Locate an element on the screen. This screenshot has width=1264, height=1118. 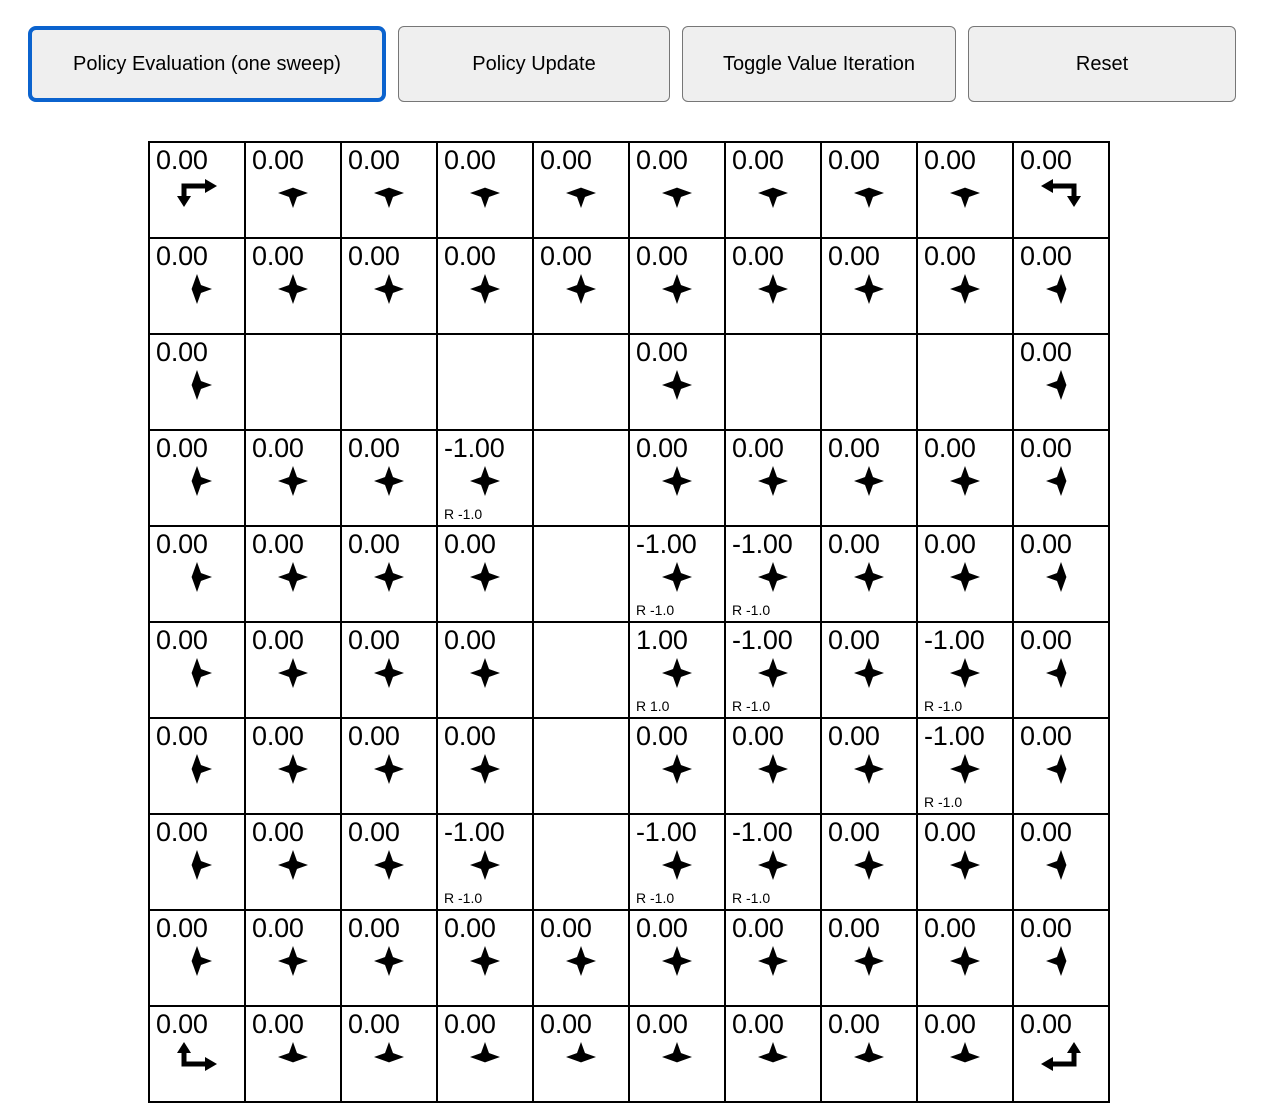
button-reset: Reset is located at coordinates (1102, 64).